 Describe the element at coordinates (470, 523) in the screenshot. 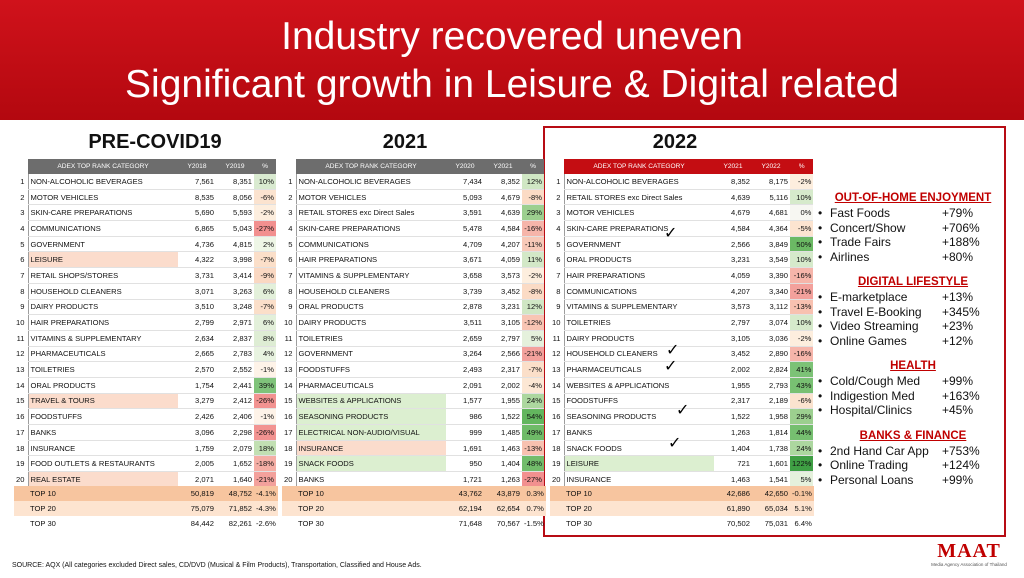

I see `totals-prev: 71,648` at that location.